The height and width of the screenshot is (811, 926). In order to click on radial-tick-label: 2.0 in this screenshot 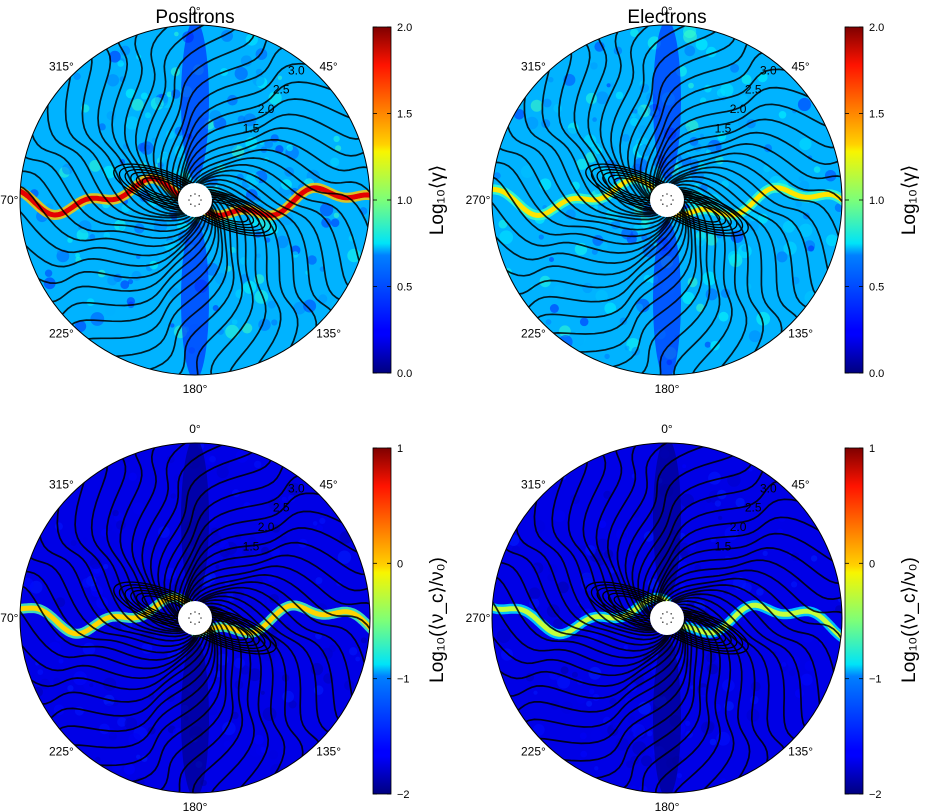, I will do `click(266, 109)`.